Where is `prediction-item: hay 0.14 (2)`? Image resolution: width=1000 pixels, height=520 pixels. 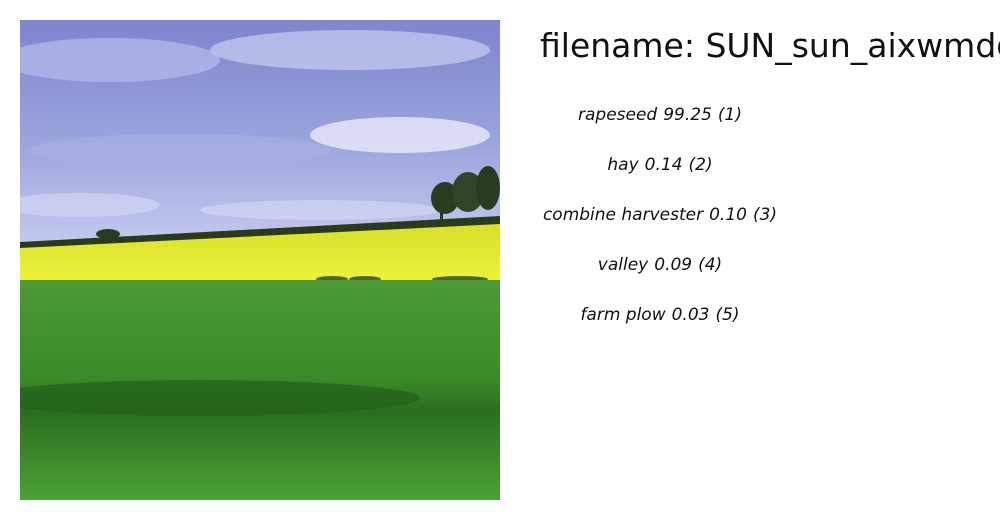
prediction-item: hay 0.14 (2) is located at coordinates (660, 175).